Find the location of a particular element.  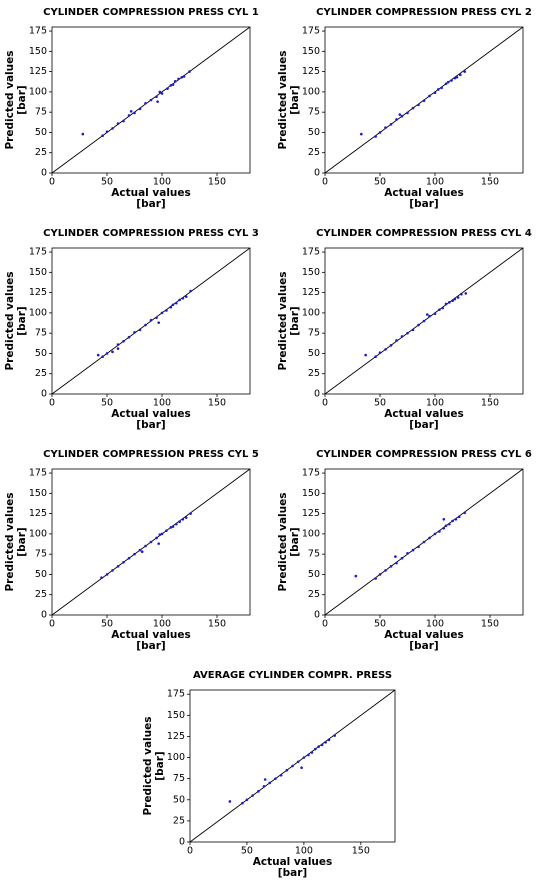

y-tick-label: 125 is located at coordinates (38, 71).